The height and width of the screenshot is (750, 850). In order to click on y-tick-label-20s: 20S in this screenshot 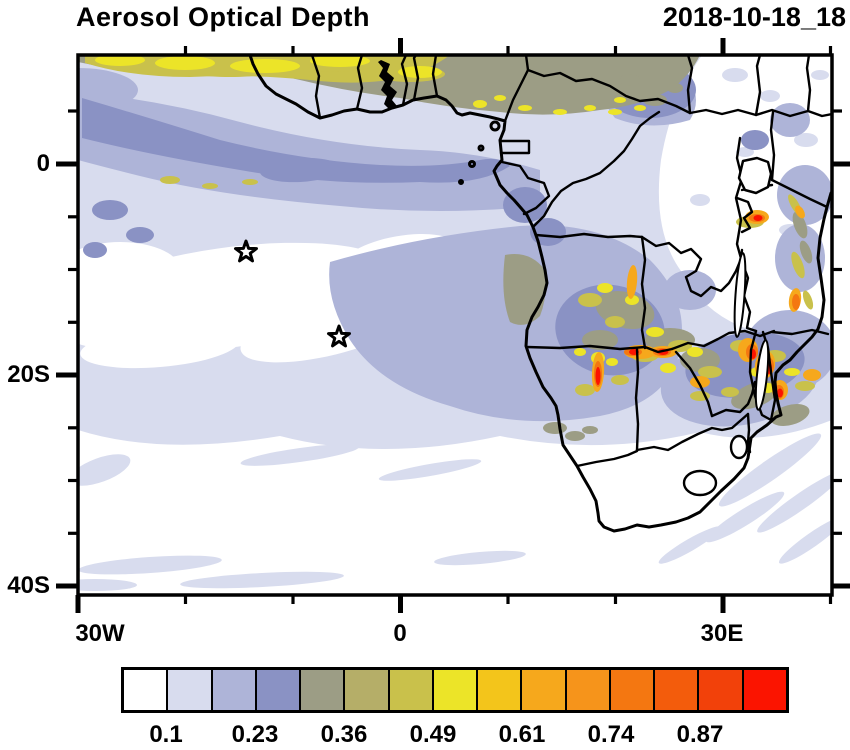, I will do `click(28, 374)`.